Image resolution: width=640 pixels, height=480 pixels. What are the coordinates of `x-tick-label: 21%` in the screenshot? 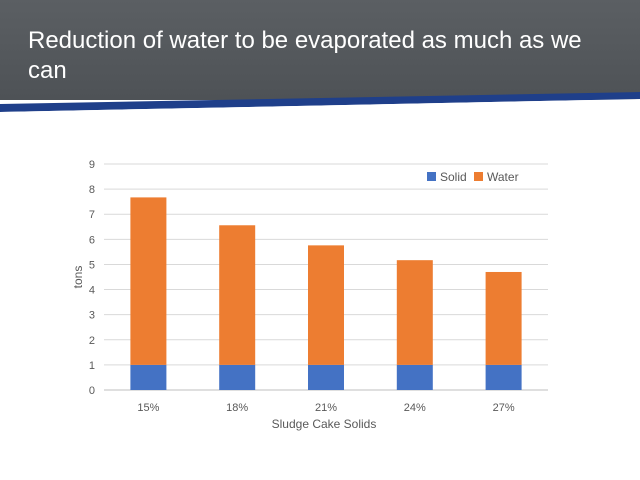 It's located at (326, 408).